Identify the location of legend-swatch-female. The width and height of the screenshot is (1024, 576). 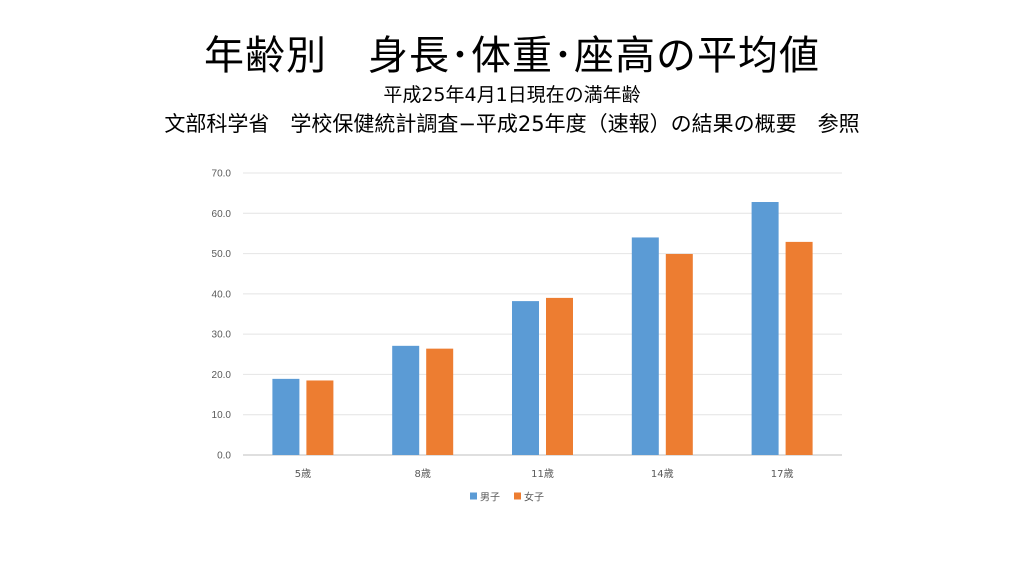
(517, 496).